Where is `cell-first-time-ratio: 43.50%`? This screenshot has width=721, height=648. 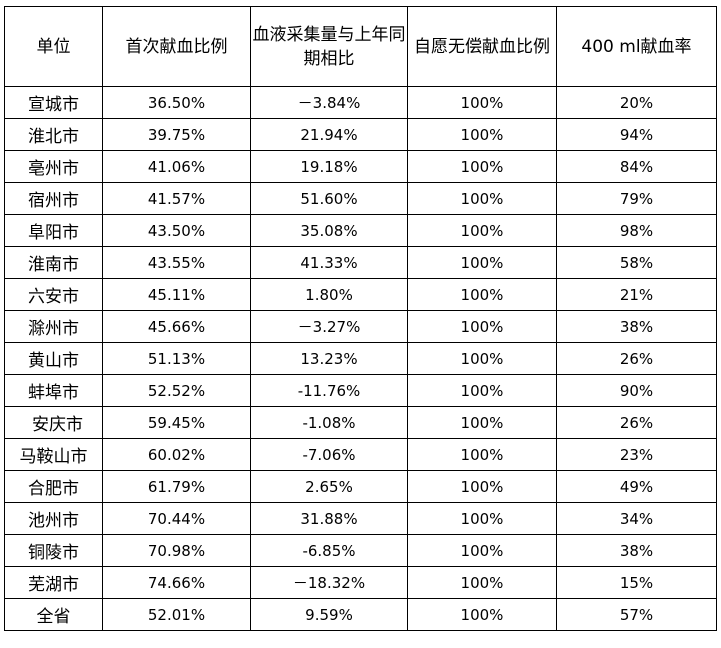
cell-first-time-ratio: 43.50% is located at coordinates (176, 230).